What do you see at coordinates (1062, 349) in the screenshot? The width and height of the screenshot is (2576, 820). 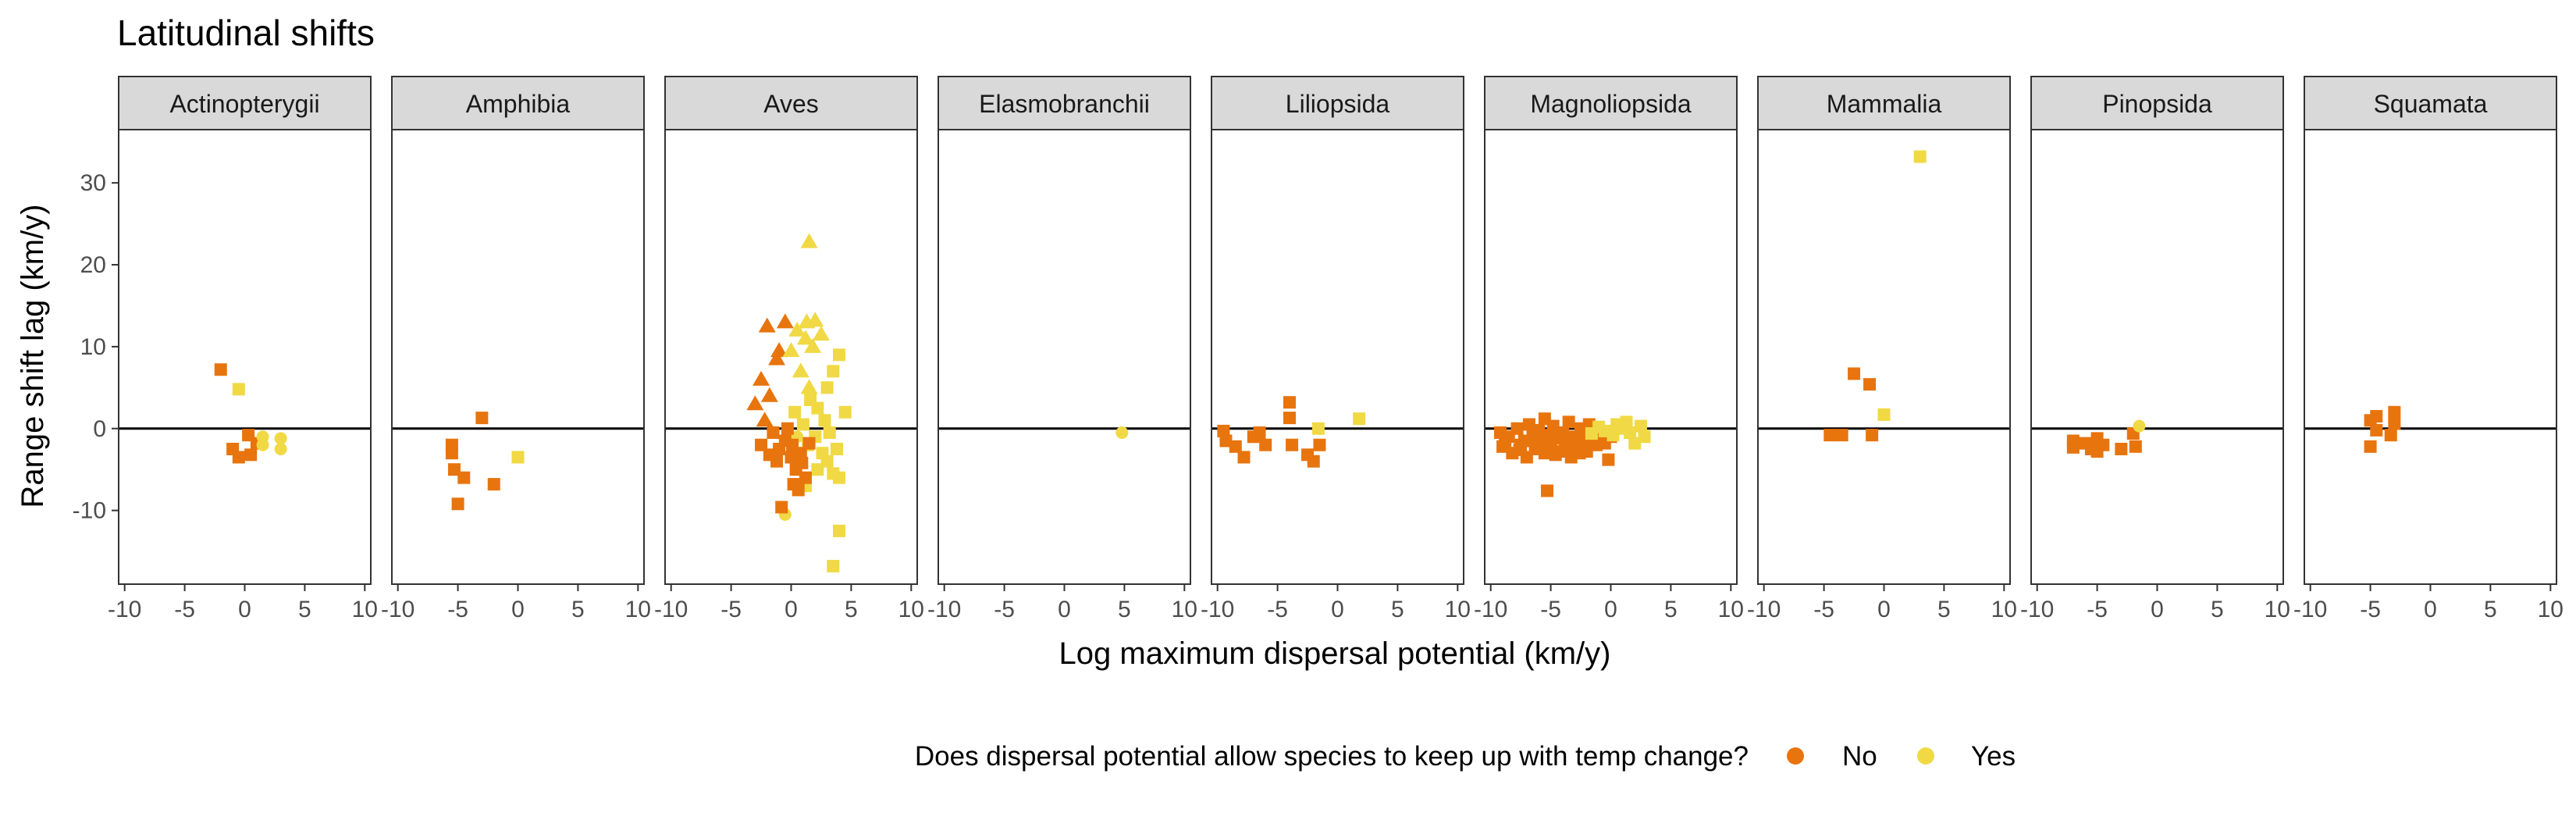 I see `facet-panel-elasmobranchii: Elasmobranchii -10 -5 0 5 10` at bounding box center [1062, 349].